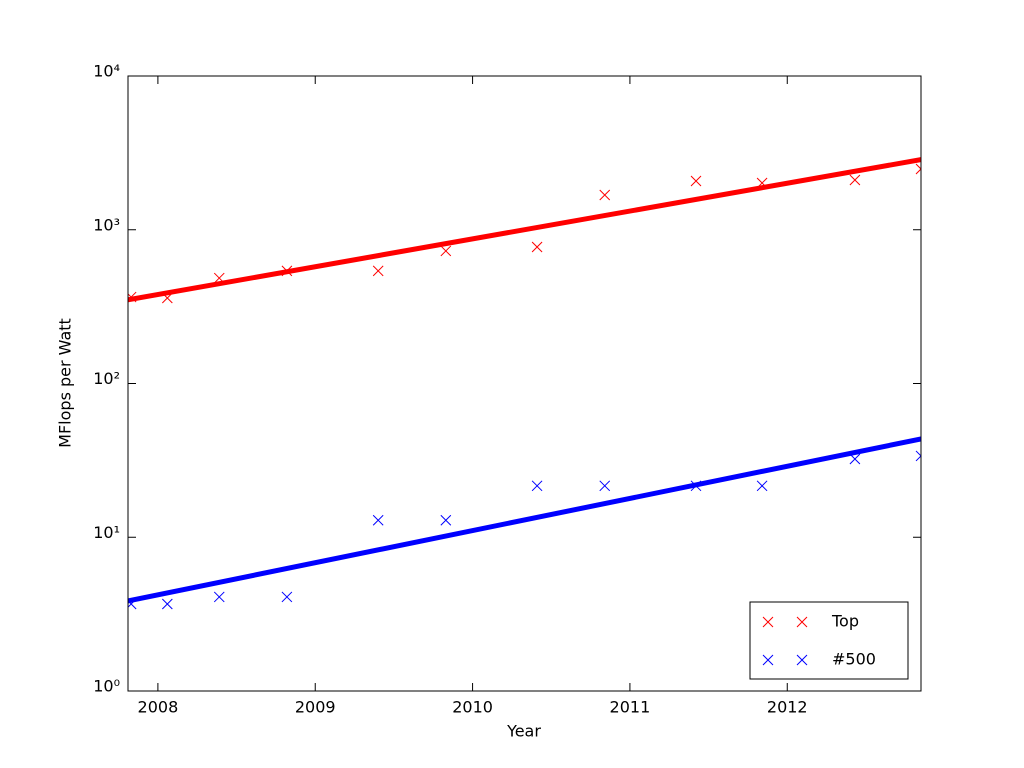  I want to click on y-tick-label: 10³, so click(106, 224).